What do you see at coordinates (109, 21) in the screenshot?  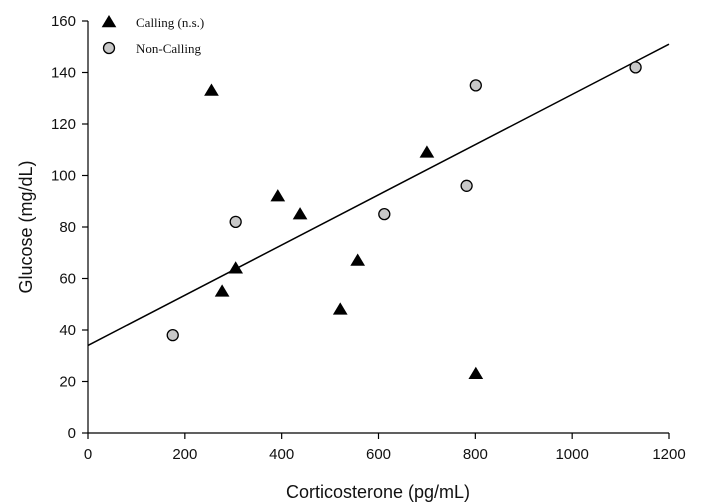 I see `legend-triangle-symbol` at bounding box center [109, 21].